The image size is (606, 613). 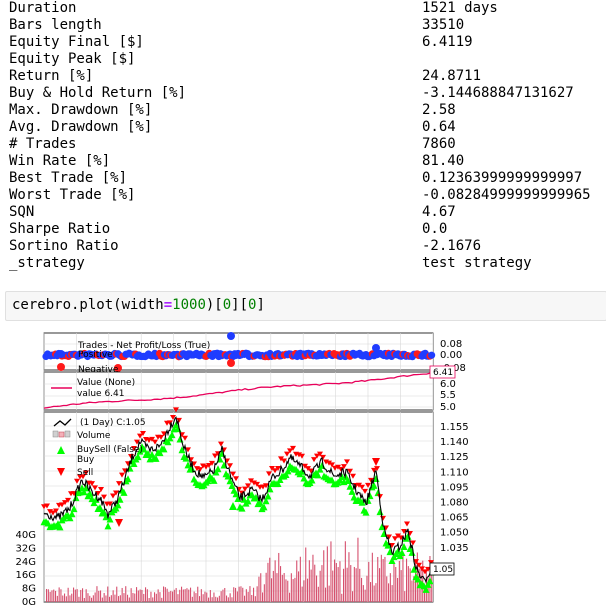 What do you see at coordinates (303, 42) in the screenshot?
I see `stat-row: Equity Final [$] 6.4119` at bounding box center [303, 42].